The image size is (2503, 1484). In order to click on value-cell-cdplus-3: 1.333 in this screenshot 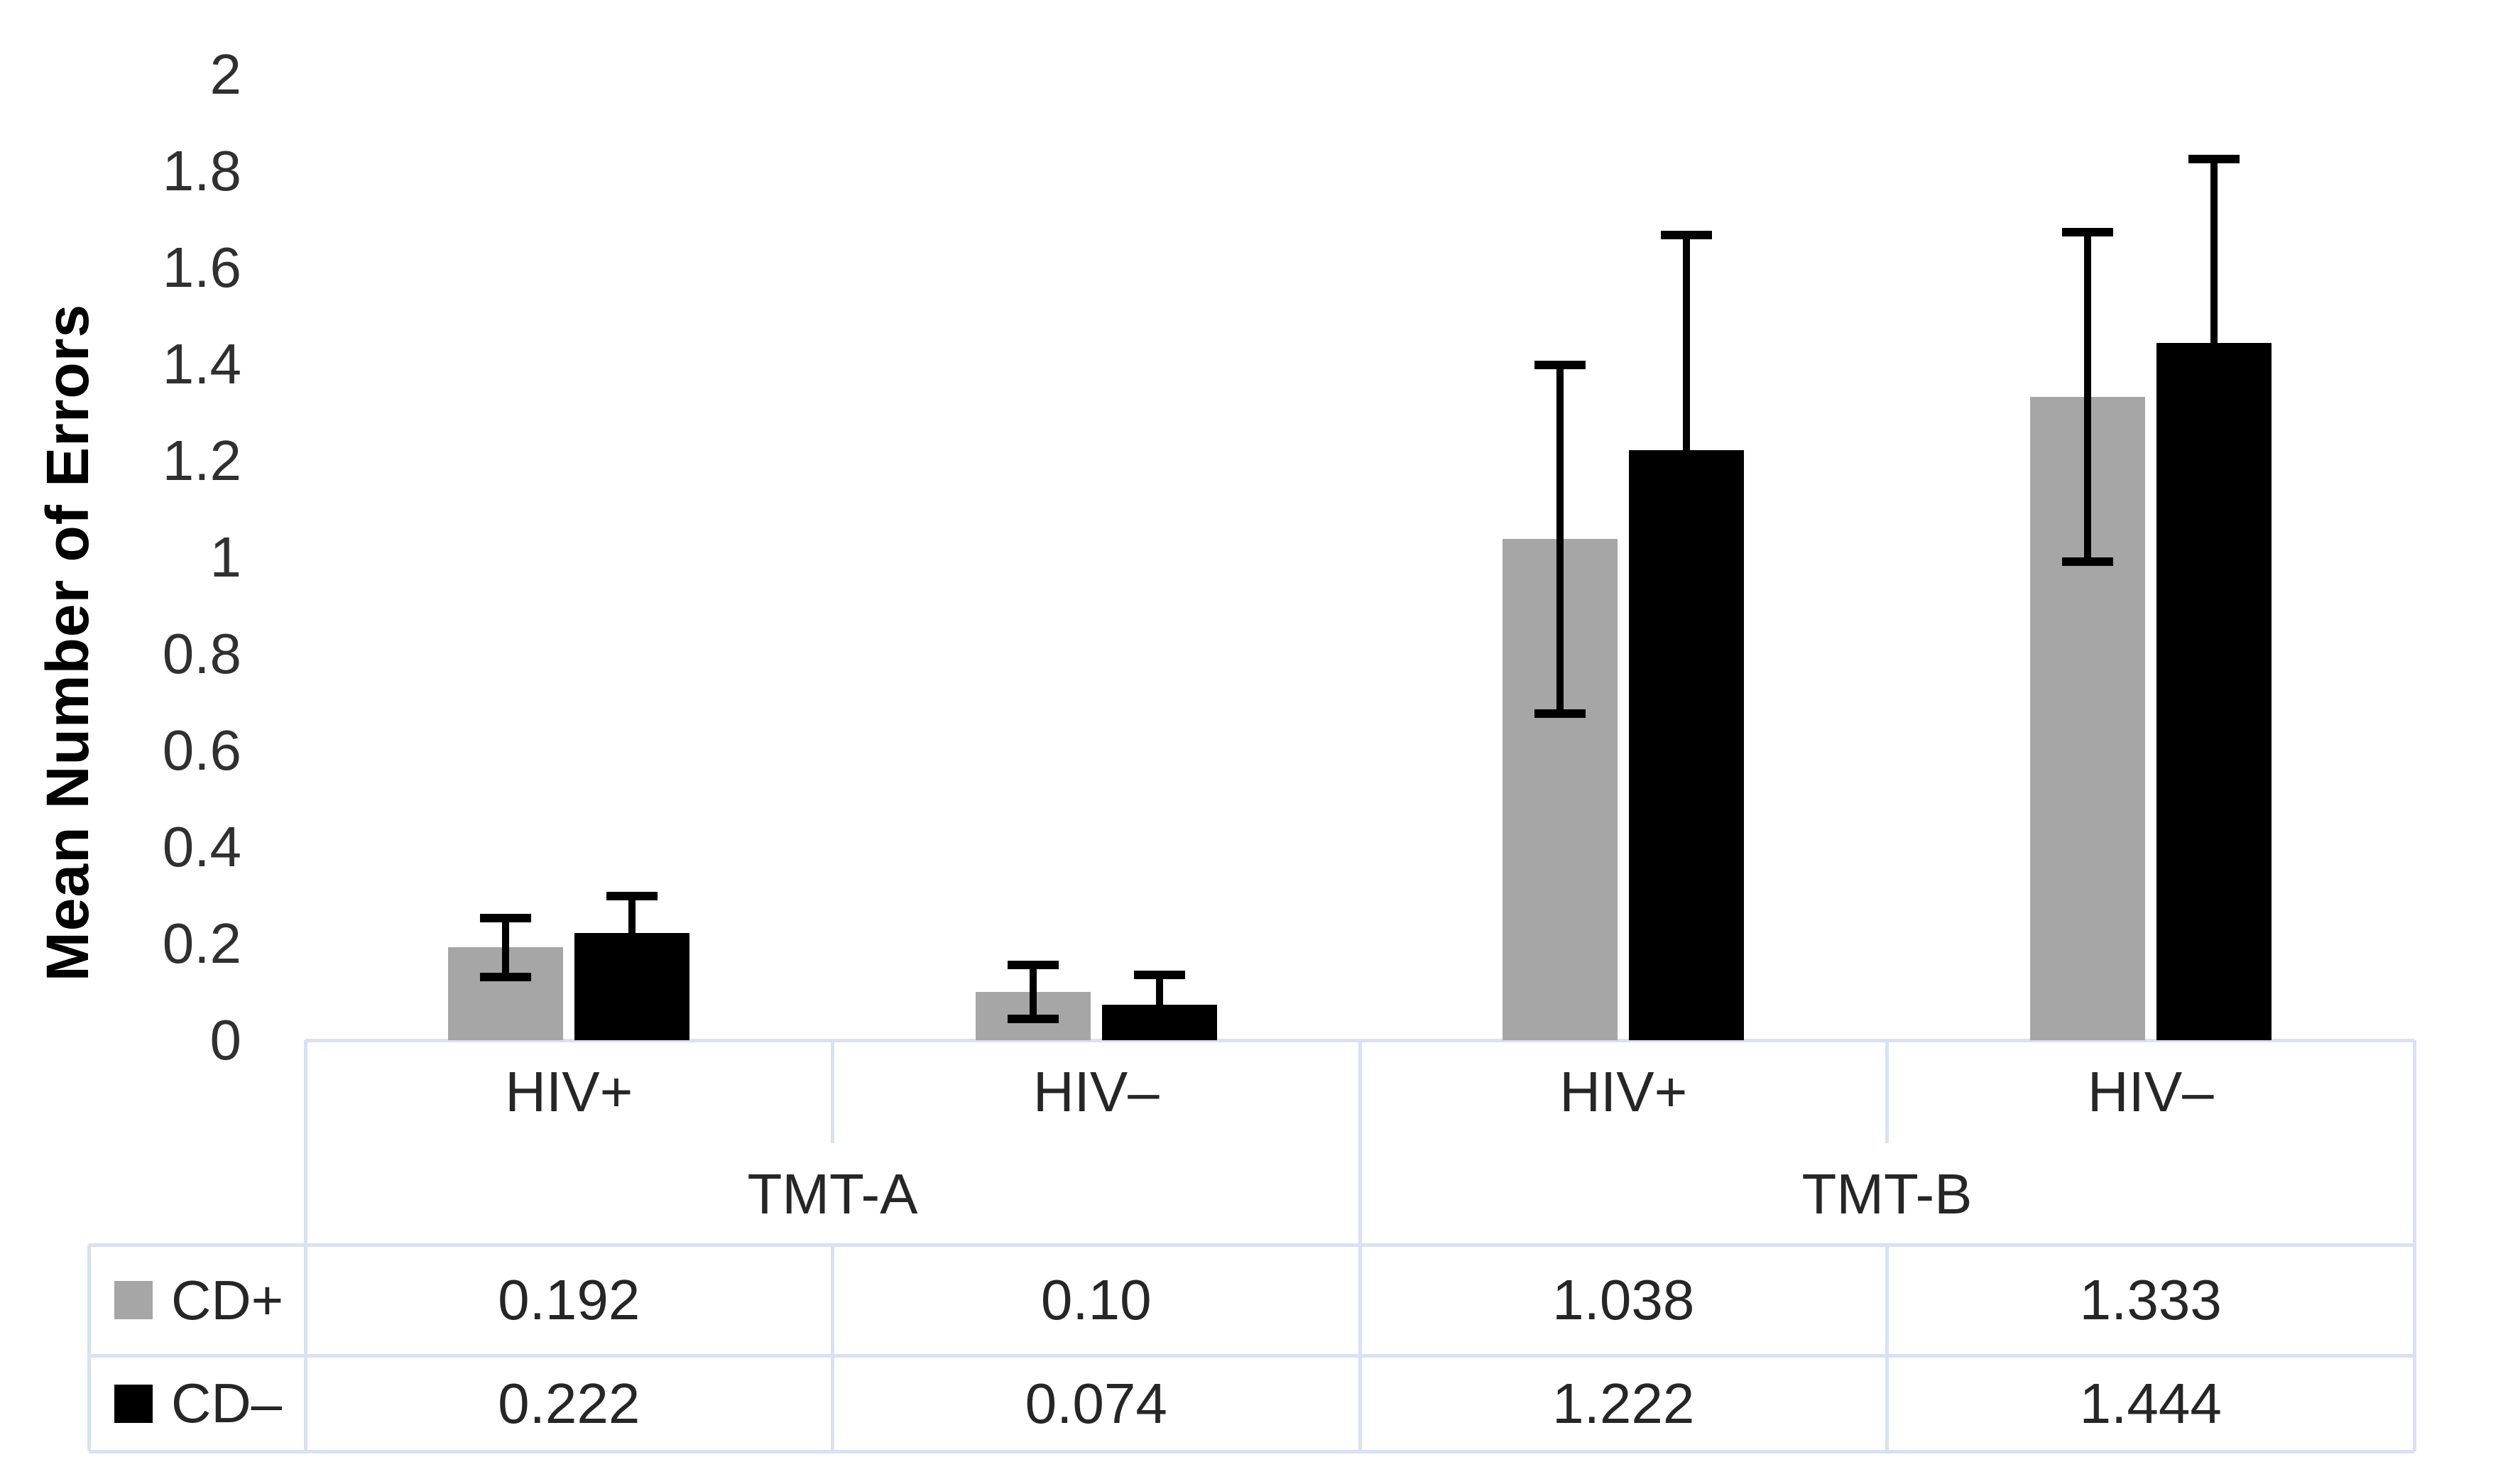, I will do `click(2150, 1299)`.